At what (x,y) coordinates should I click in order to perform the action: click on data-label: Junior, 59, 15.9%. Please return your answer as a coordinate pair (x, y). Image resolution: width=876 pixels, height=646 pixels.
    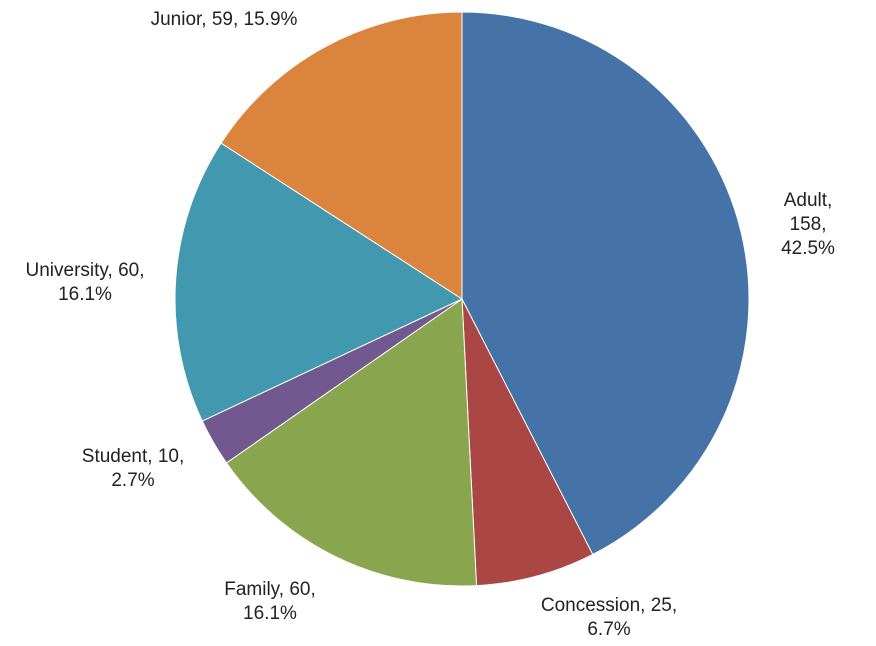
    Looking at the image, I should click on (224, 19).